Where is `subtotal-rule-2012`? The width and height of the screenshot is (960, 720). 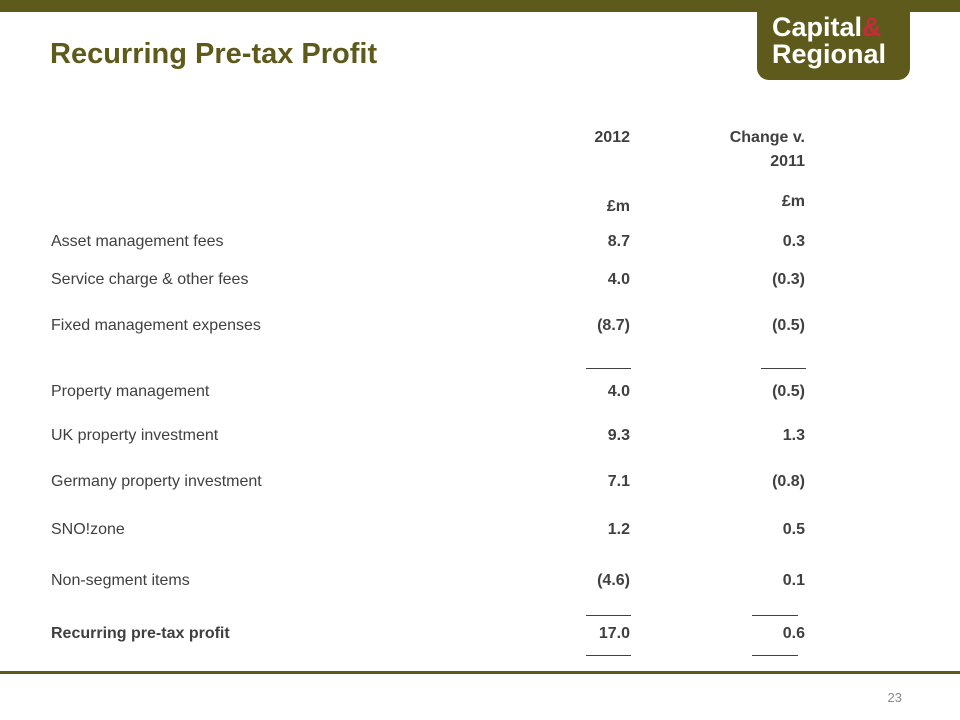 subtotal-rule-2012 is located at coordinates (608, 368).